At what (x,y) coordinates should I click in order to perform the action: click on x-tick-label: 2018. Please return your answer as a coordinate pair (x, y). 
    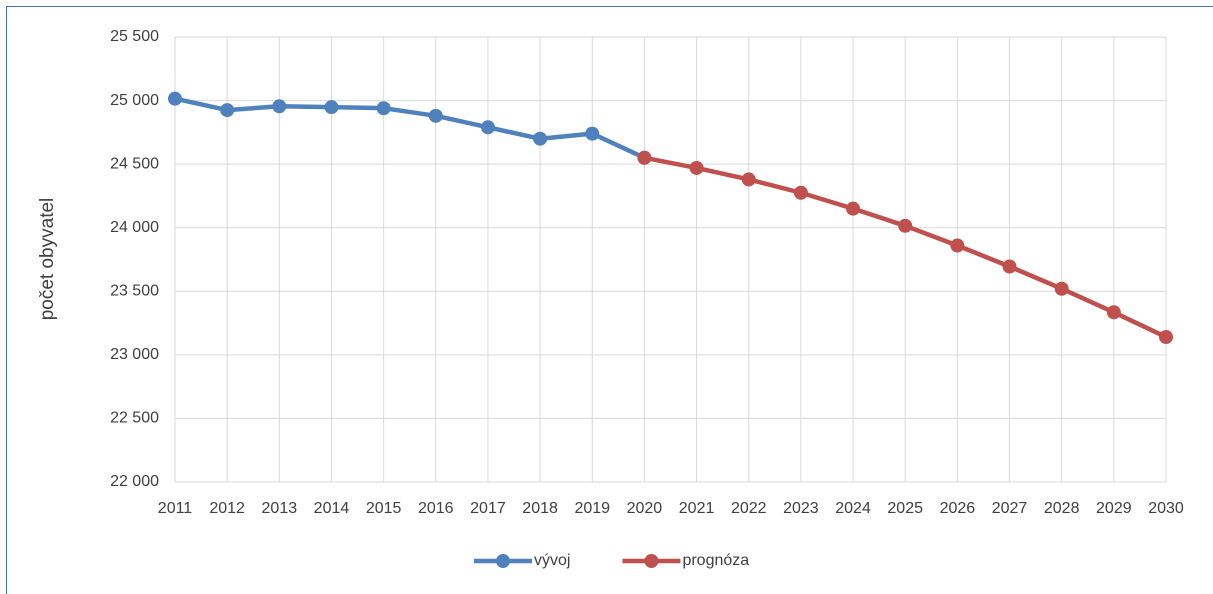
    Looking at the image, I should click on (540, 508).